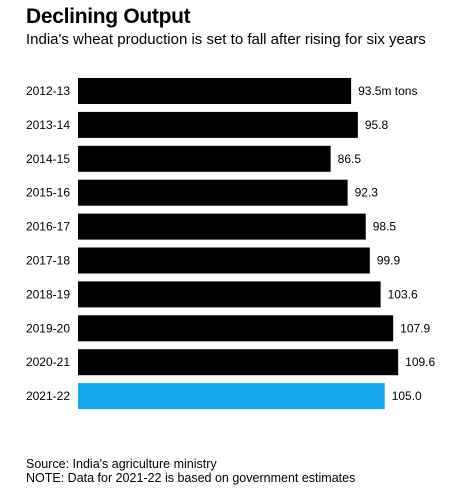  What do you see at coordinates (48, 261) in the screenshot?
I see `category-label: 2017-18` at bounding box center [48, 261].